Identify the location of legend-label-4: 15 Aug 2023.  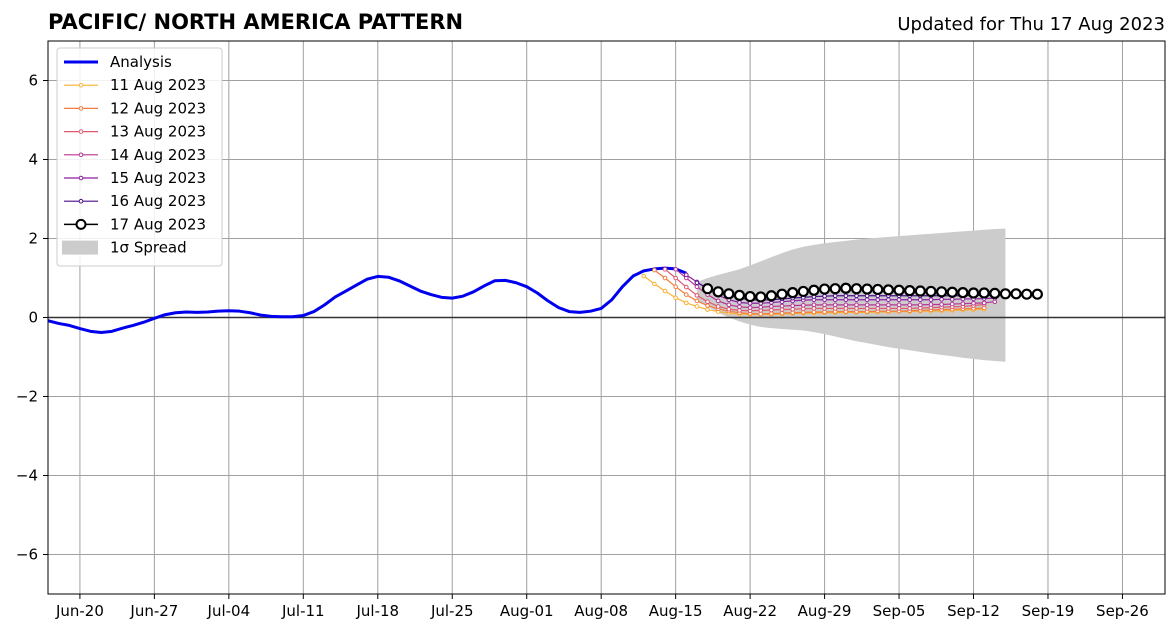
(158, 178).